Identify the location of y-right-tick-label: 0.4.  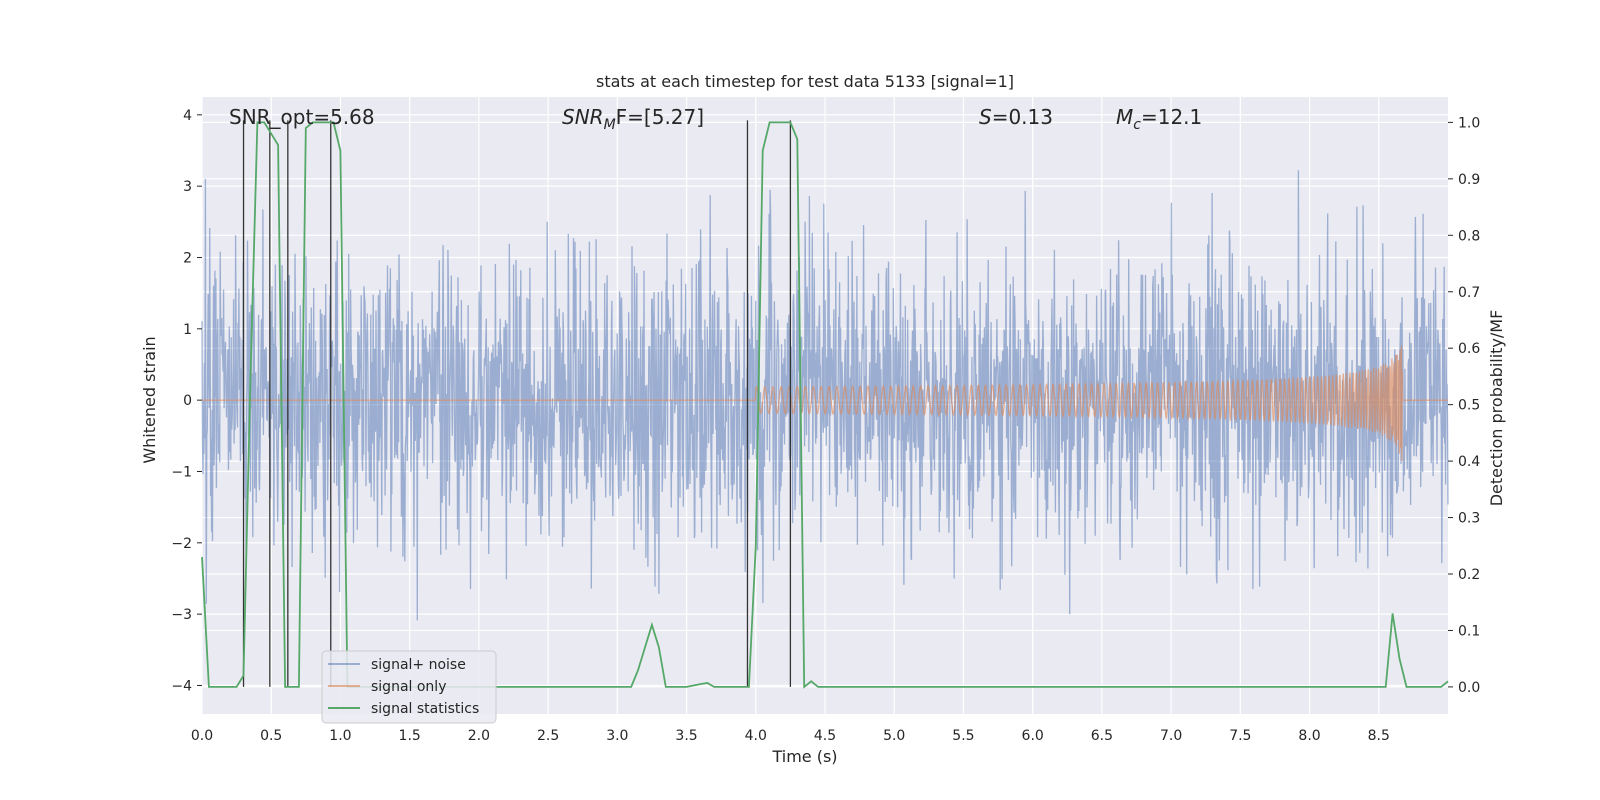
(1469, 462).